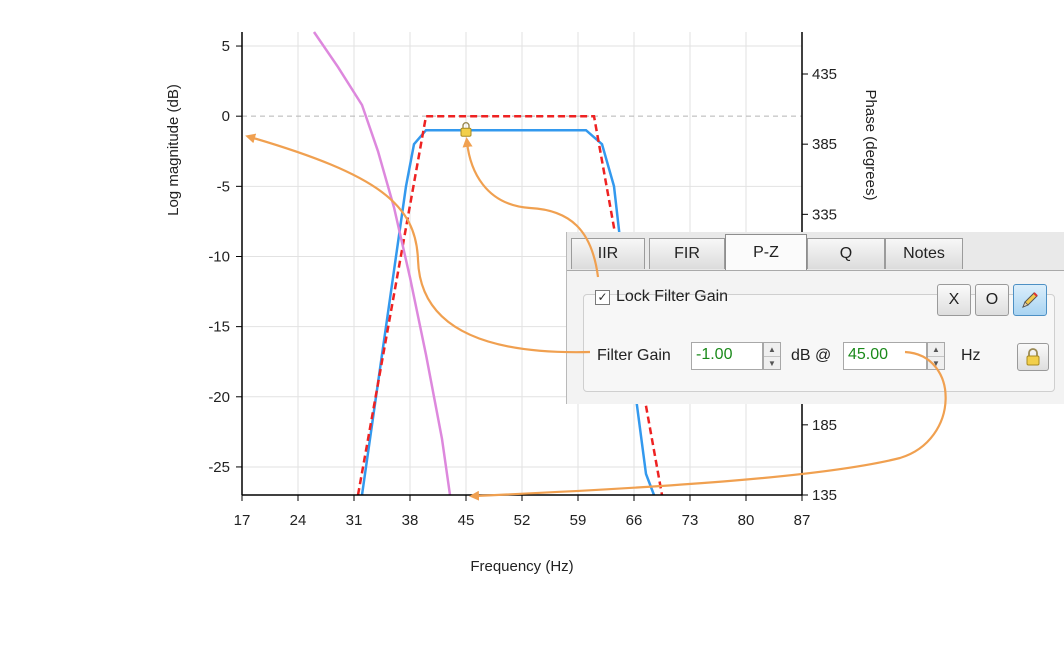  I want to click on y-axis-label: Log magnitude (dB), so click(173, 150).